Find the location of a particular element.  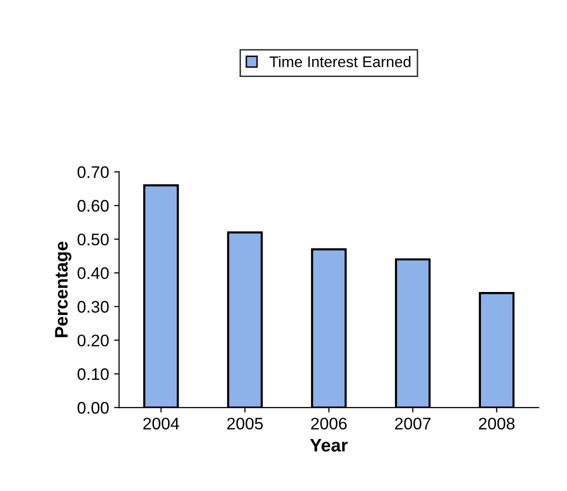

x-tick-label: 2007 is located at coordinates (412, 424).